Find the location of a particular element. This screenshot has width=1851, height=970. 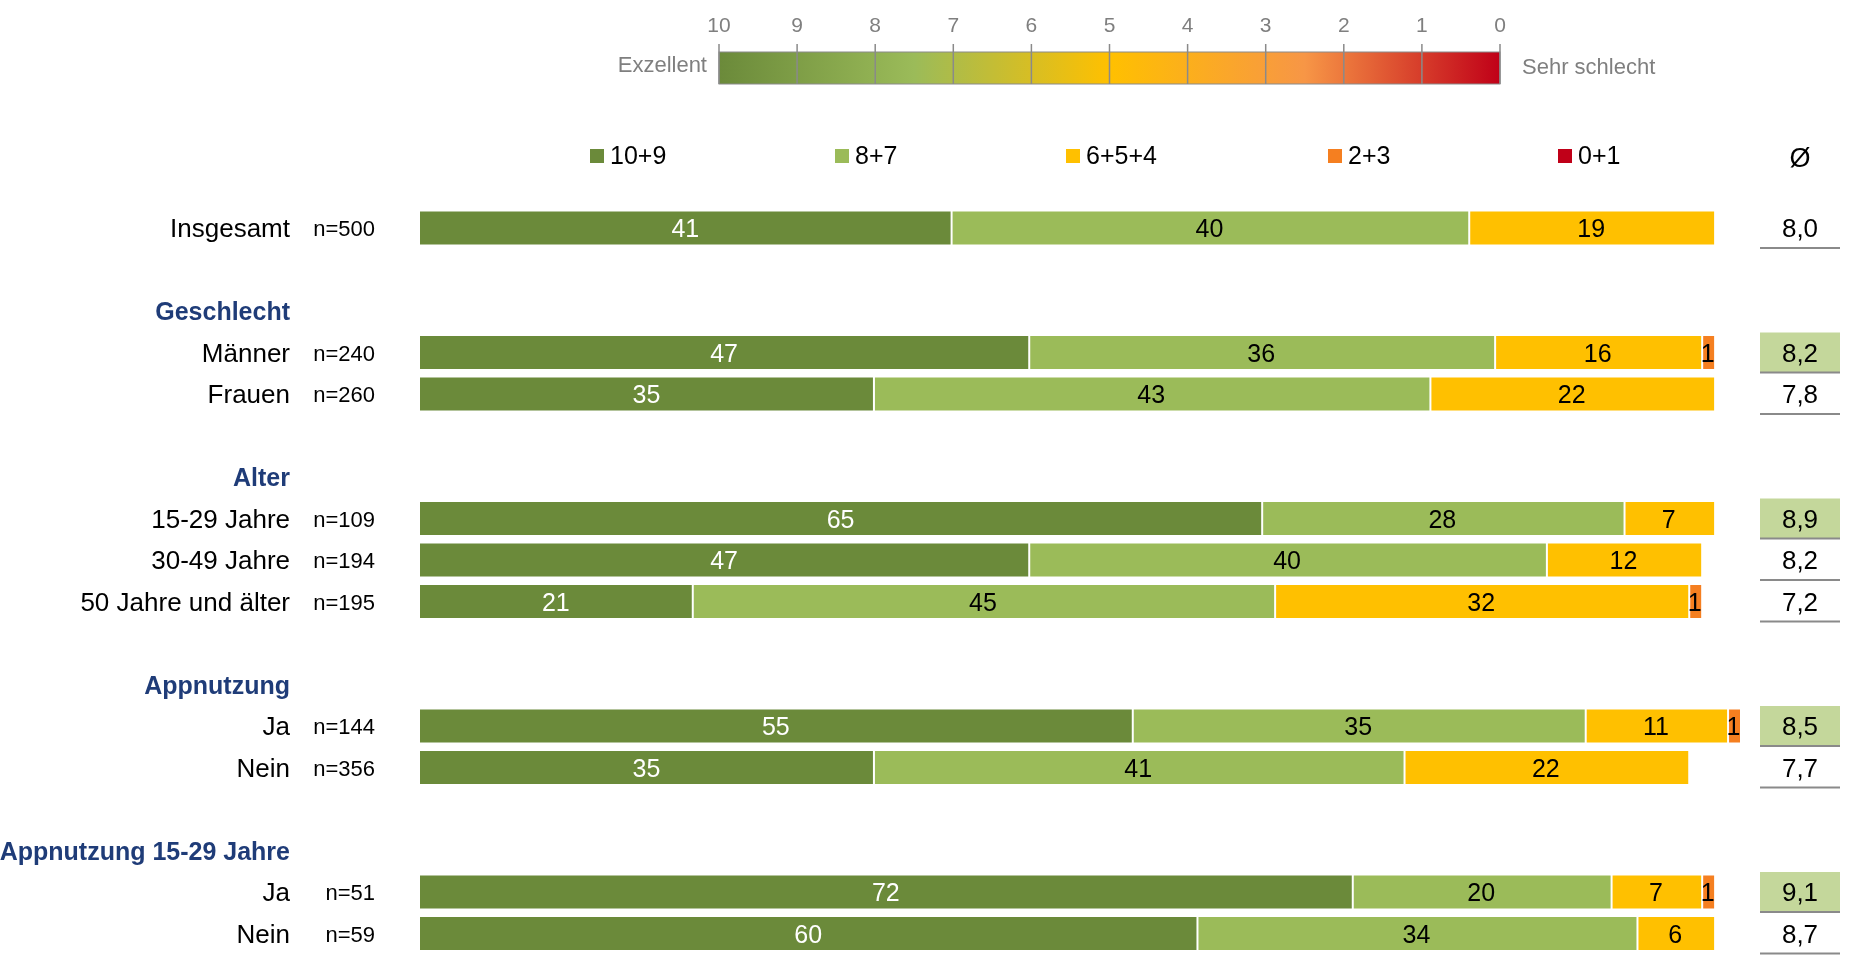

text: 8,5 is located at coordinates (1800, 726).